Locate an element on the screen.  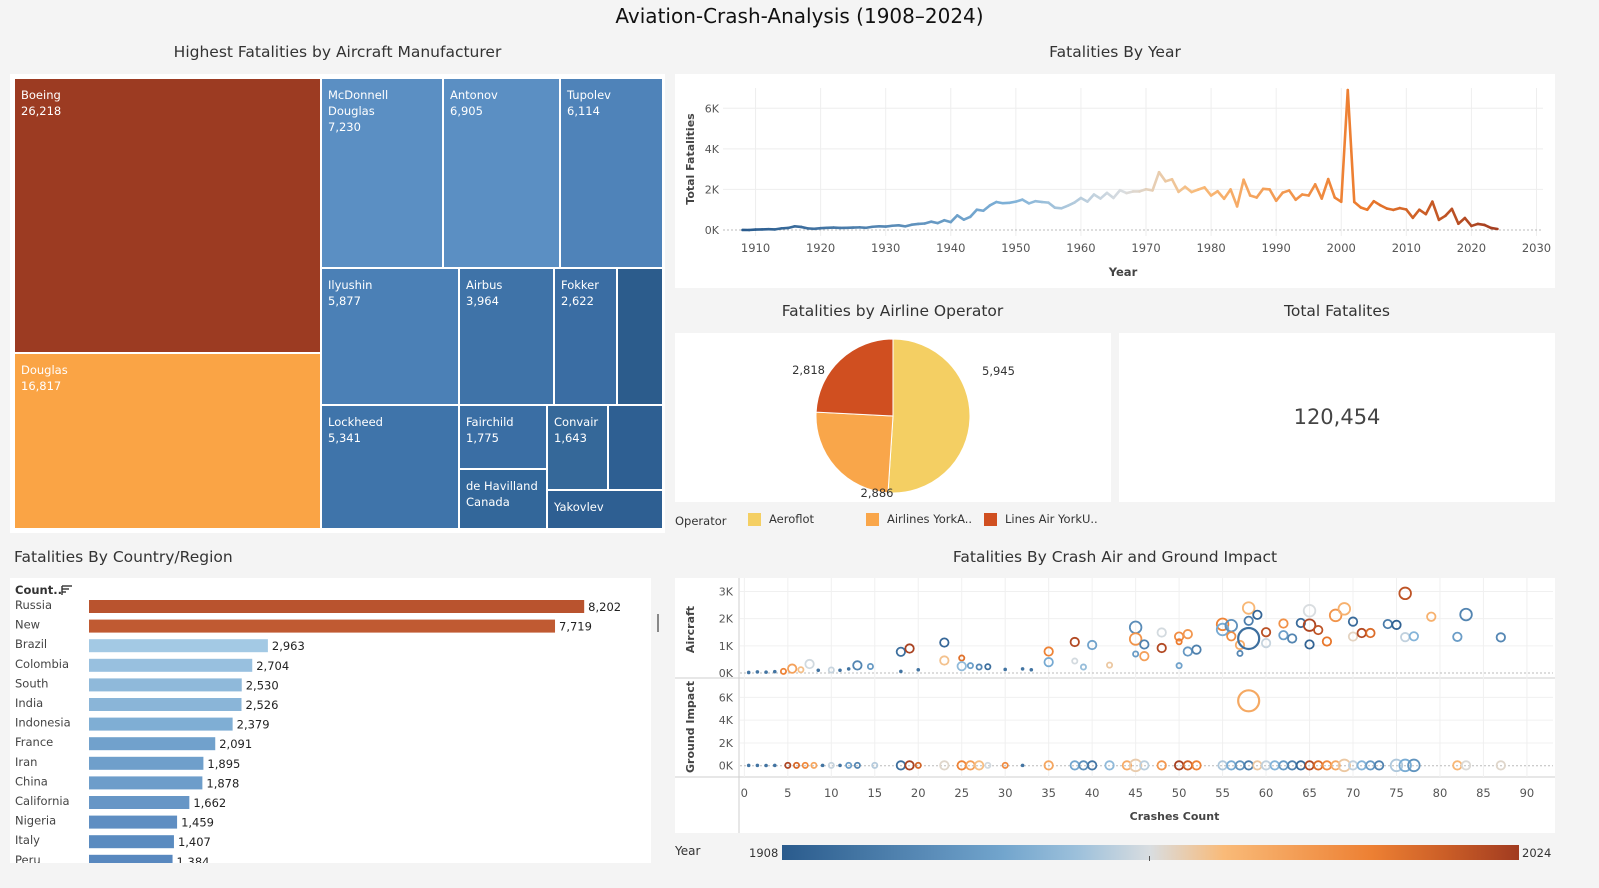
treemap-cell: Airbus 3,964 is located at coordinates (506, 336).